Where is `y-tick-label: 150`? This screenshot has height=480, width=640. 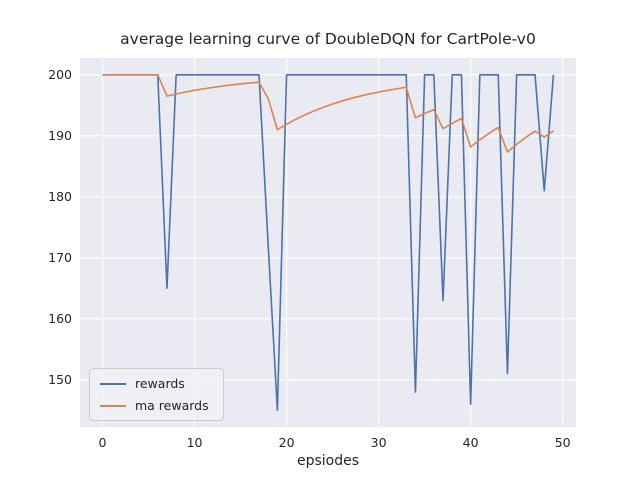
y-tick-label: 150 is located at coordinates (60, 379).